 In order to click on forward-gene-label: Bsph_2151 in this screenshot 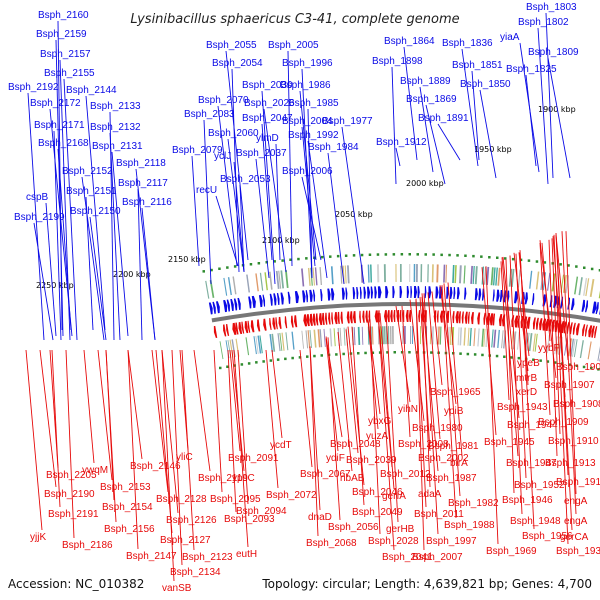, I will do `click(91, 191)`.